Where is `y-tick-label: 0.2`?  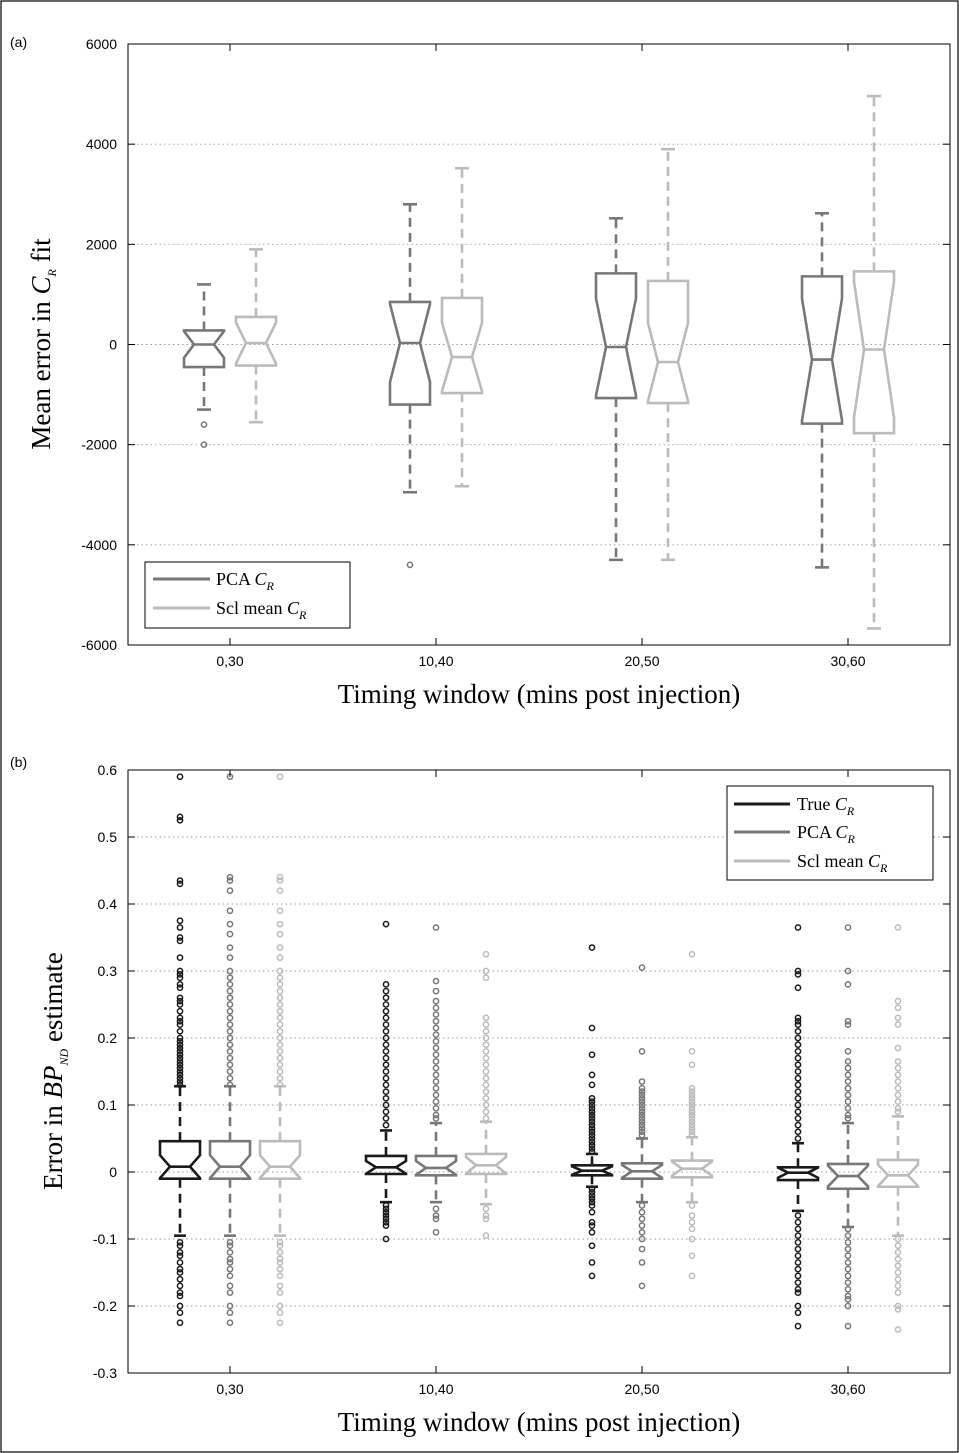
y-tick-label: 0.2 is located at coordinates (108, 1038).